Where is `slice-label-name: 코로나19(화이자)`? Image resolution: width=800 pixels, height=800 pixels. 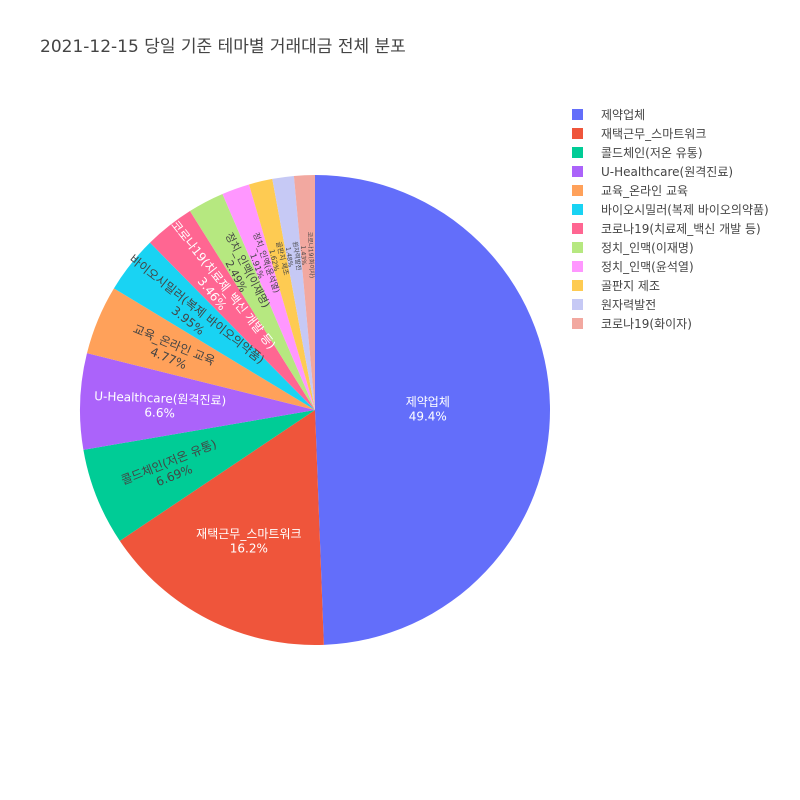 slice-label-name: 코로나19(화이자) is located at coordinates (311, 254).